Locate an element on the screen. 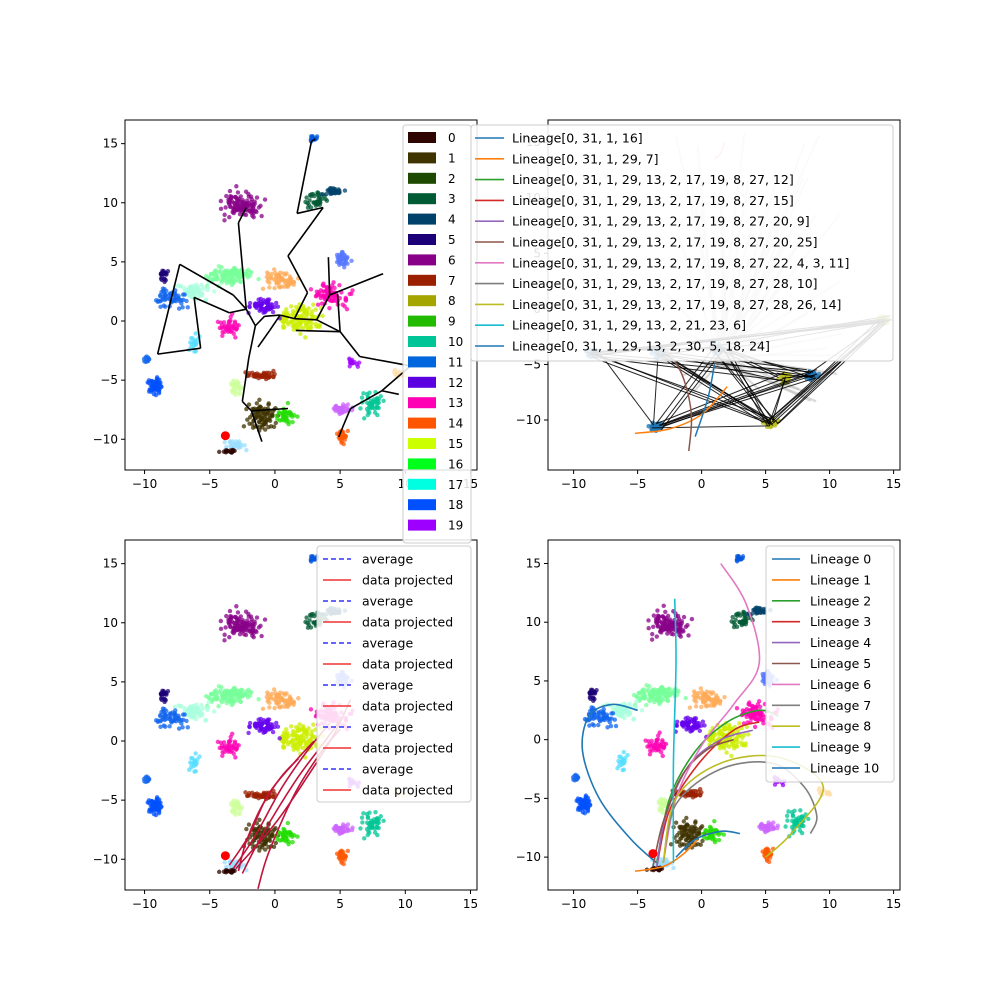 This screenshot has width=1000, height=1000. legend-label: data projected is located at coordinates (407, 748).